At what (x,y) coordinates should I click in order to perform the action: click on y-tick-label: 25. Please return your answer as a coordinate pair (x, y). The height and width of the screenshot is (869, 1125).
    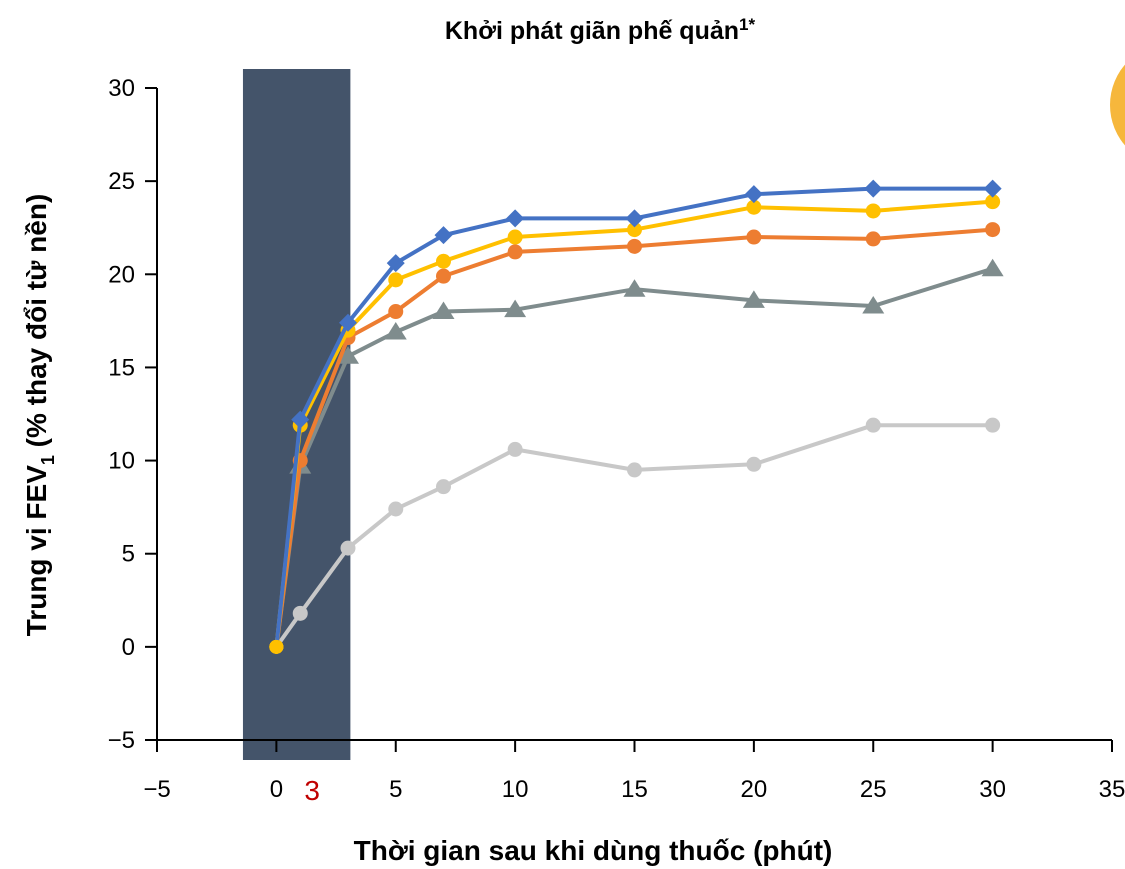
    Looking at the image, I should click on (121, 181).